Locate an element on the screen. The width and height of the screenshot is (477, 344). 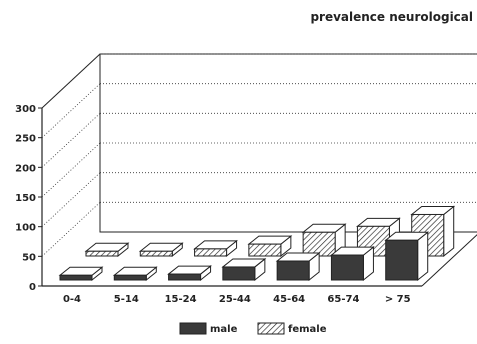
floor-right-edge is located at coordinates (449, 260).